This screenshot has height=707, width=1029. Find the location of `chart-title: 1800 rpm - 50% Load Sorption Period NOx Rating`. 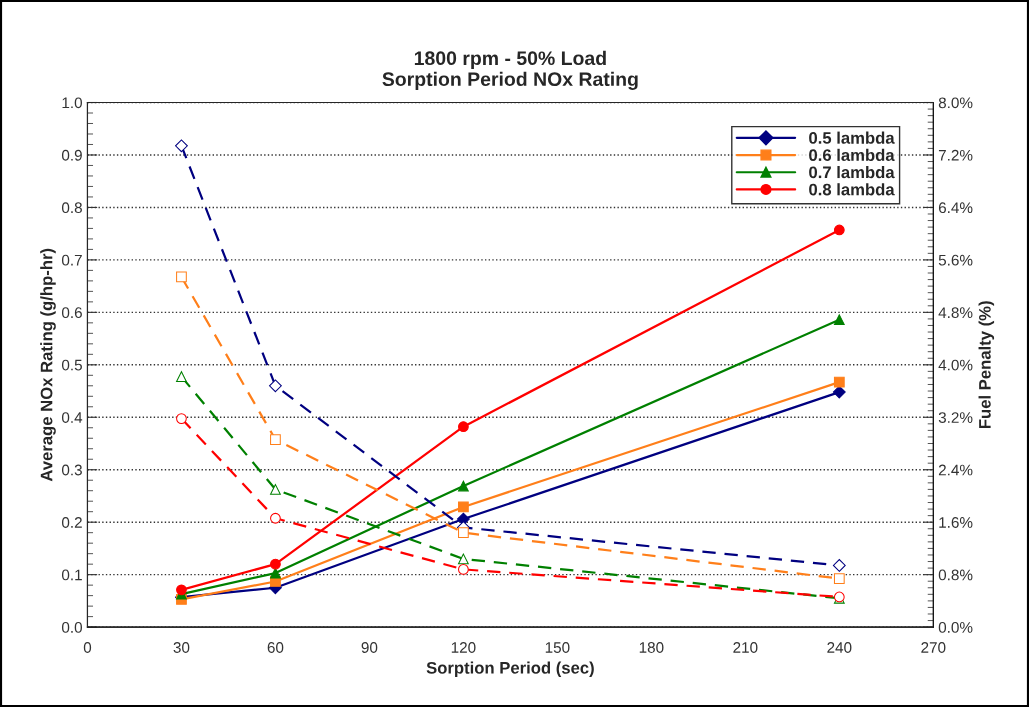

chart-title: 1800 rpm - 50% Load Sorption Period NOx Rating is located at coordinates (510, 70).